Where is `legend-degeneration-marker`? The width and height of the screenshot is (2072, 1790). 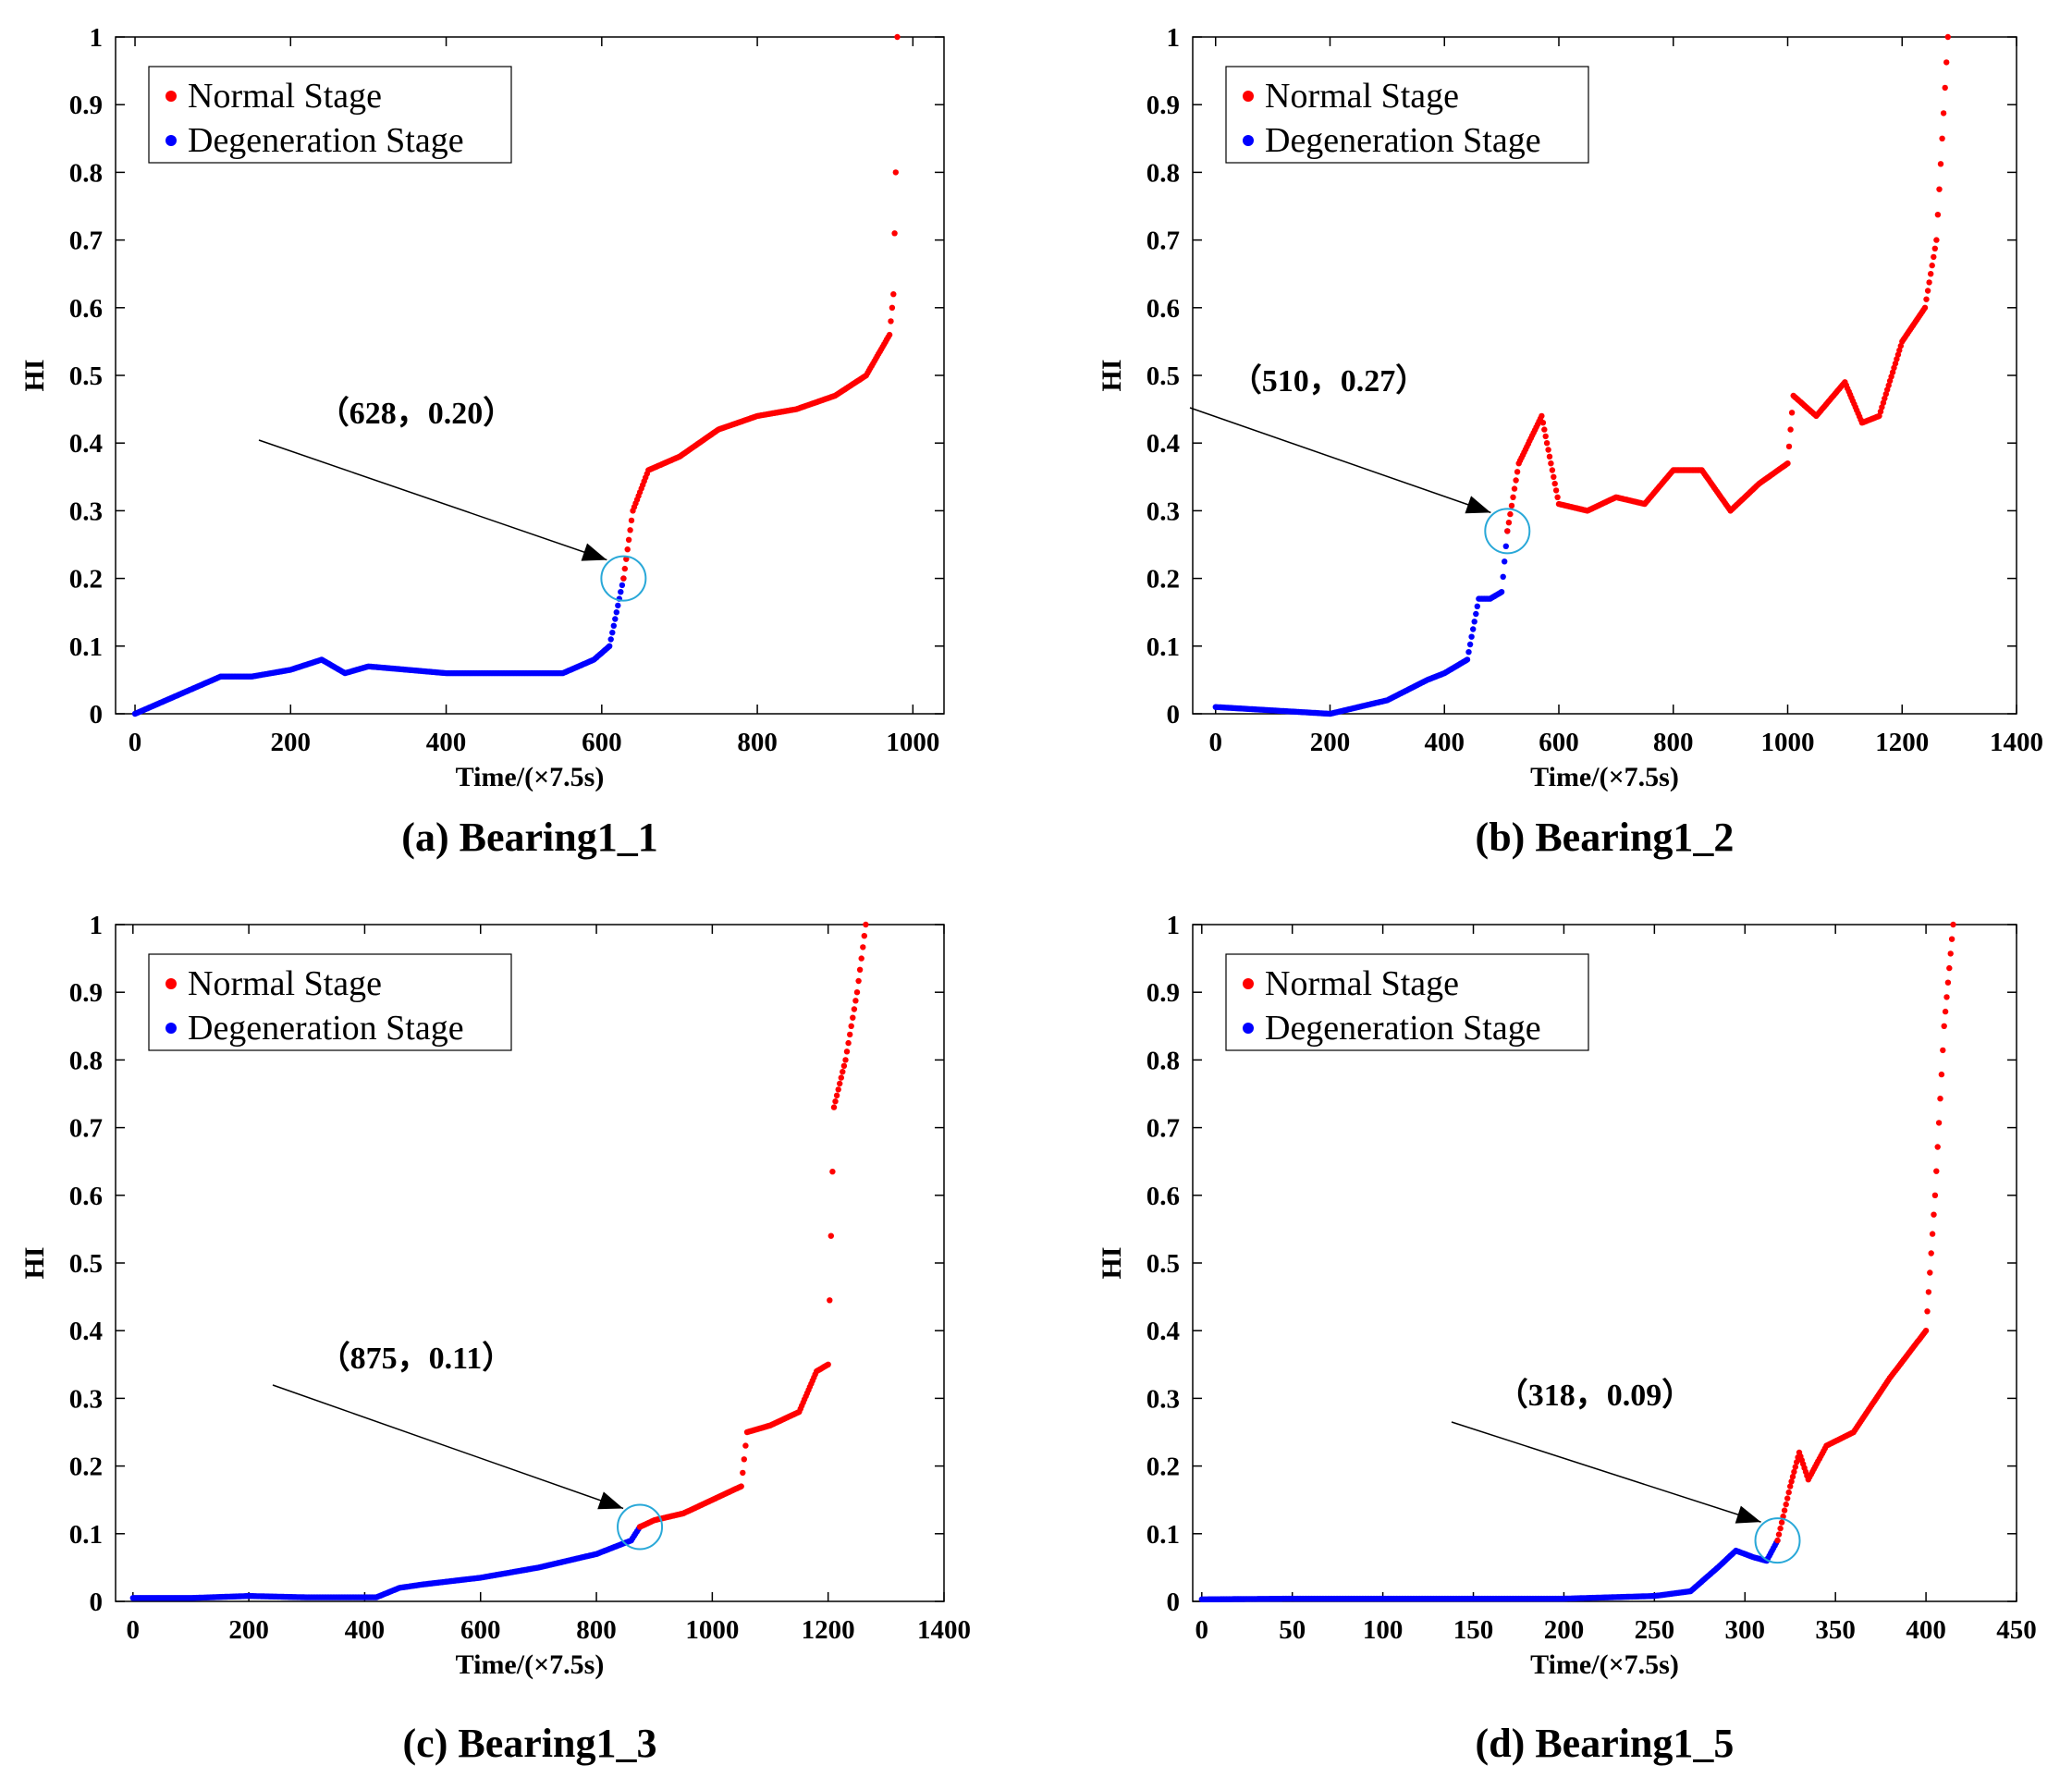
legend-degeneration-marker is located at coordinates (1248, 140).